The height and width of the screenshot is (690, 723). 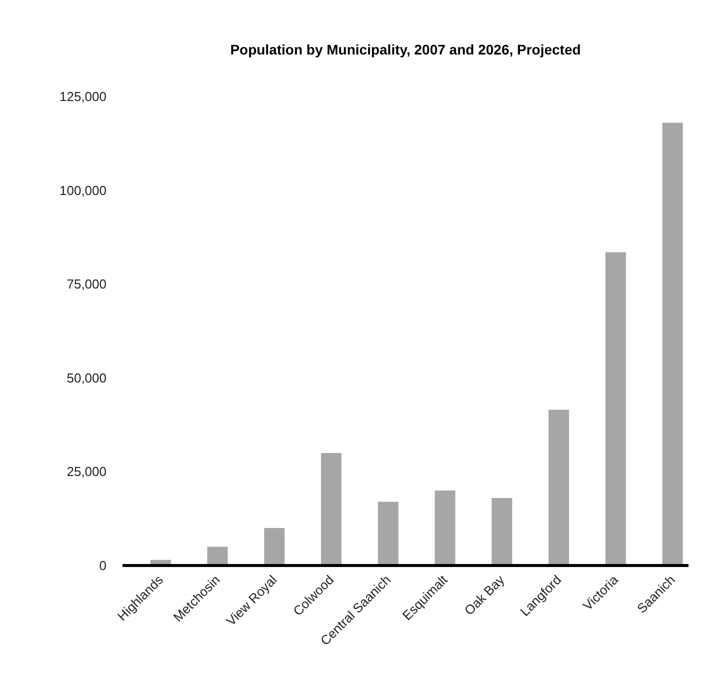 I want to click on y-tick-label: 50,000, so click(x=86, y=378).